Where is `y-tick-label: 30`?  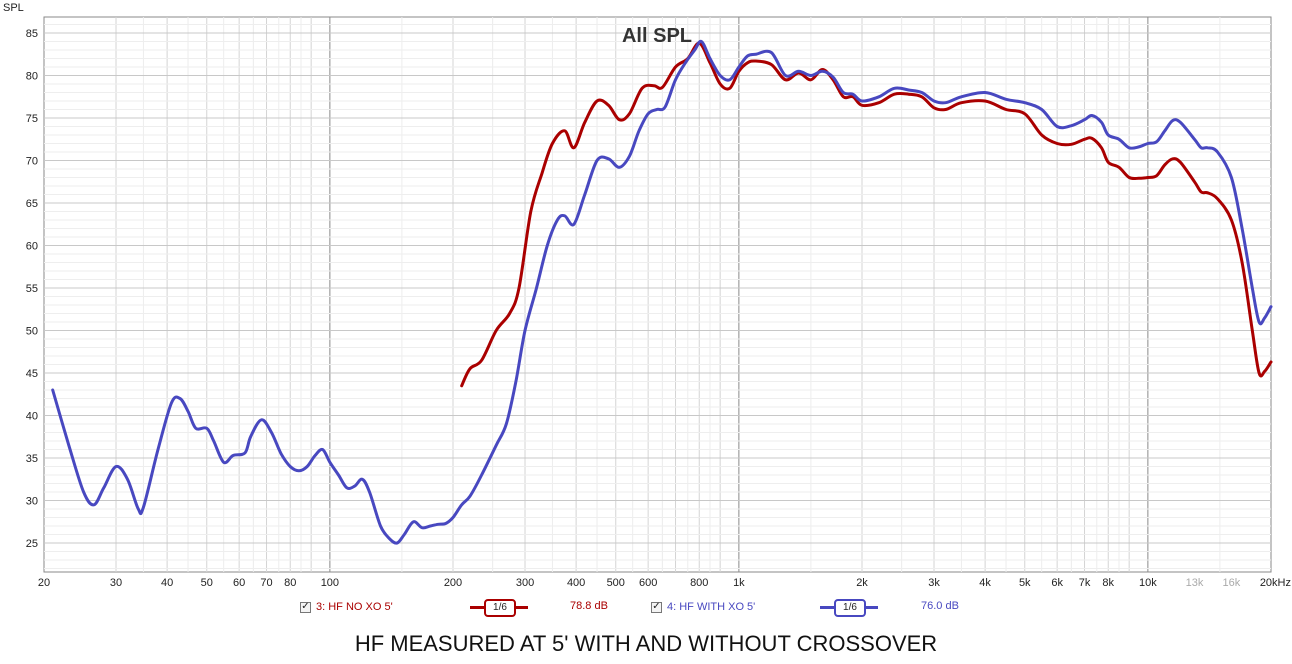 y-tick-label: 30 is located at coordinates (32, 502).